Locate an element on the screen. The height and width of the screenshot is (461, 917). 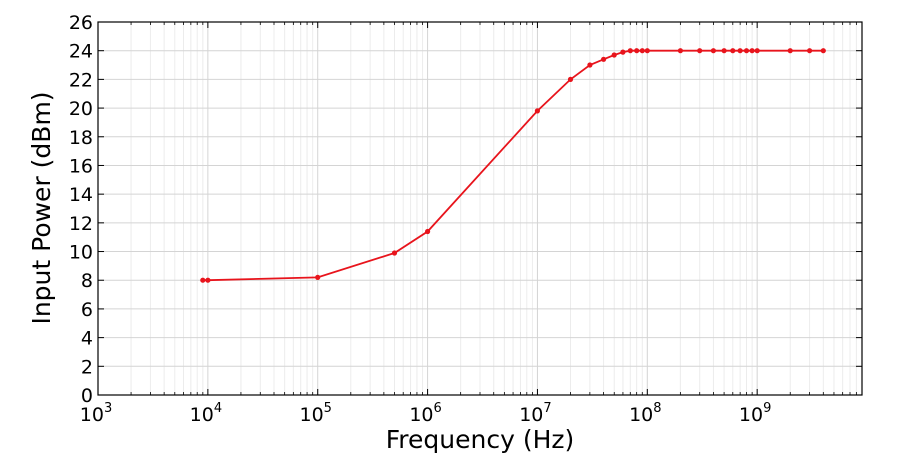
y-axis-title: Input Power (dBm) is located at coordinates (41, 207).